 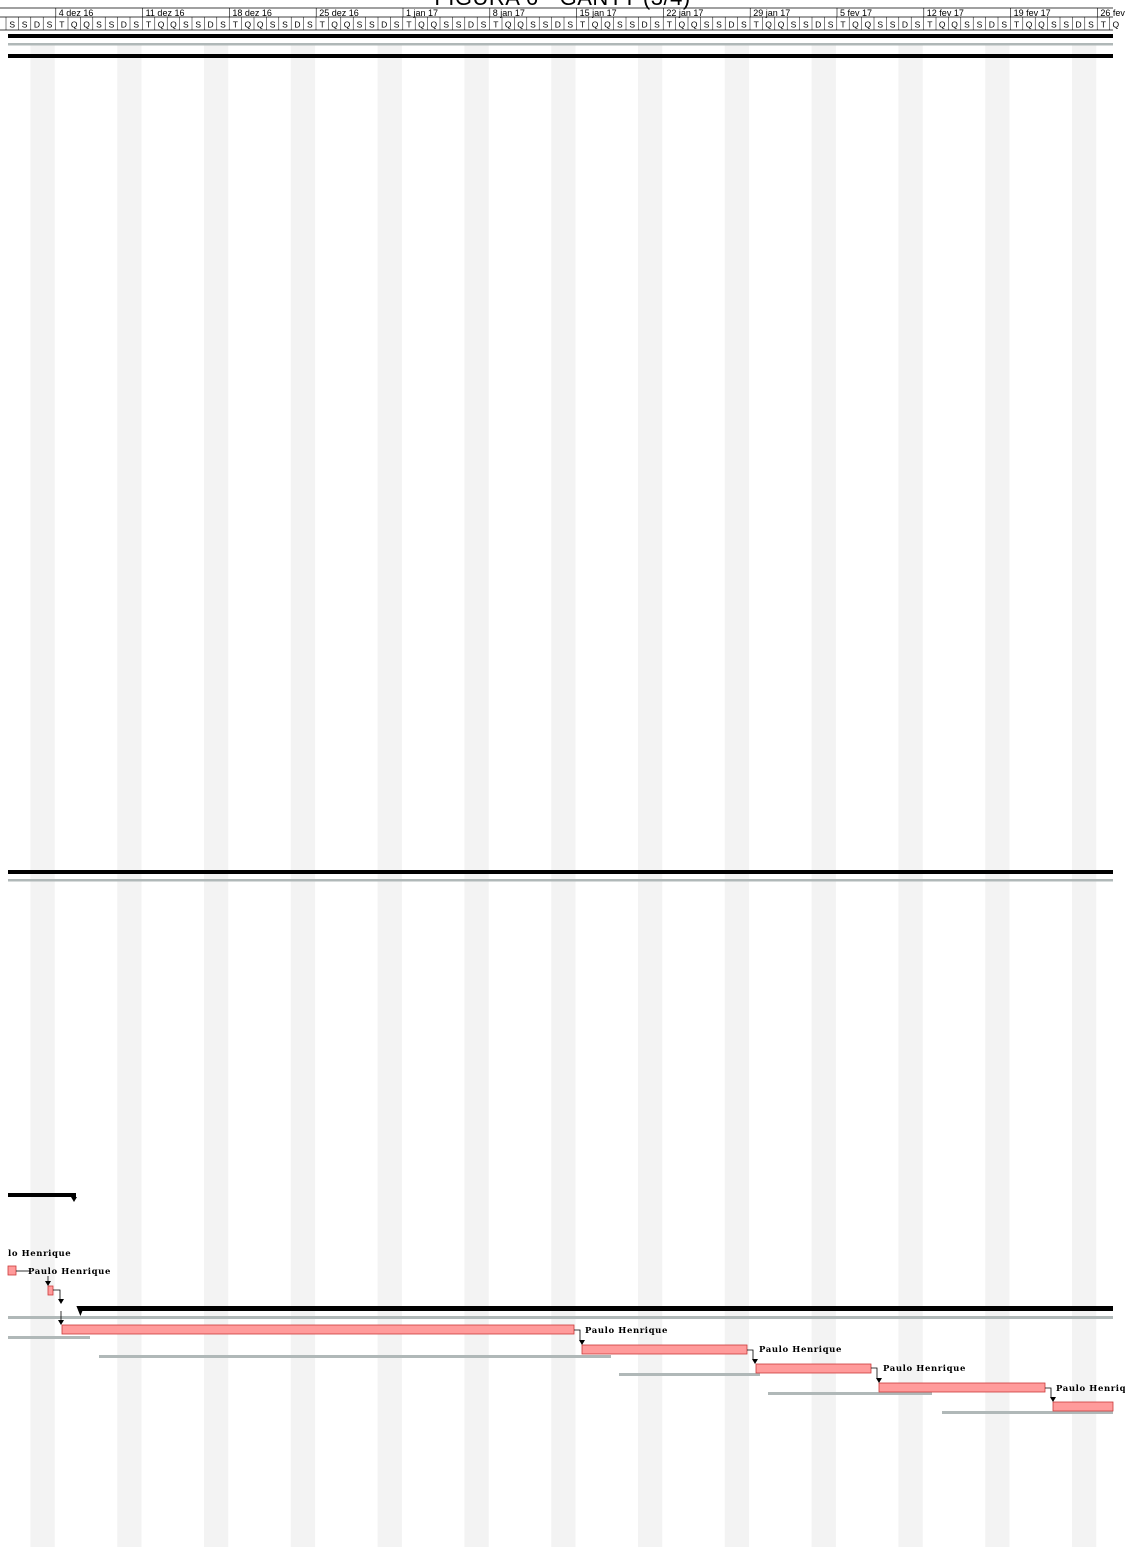 I want to click on summary-bar, so click(x=42, y=1195).